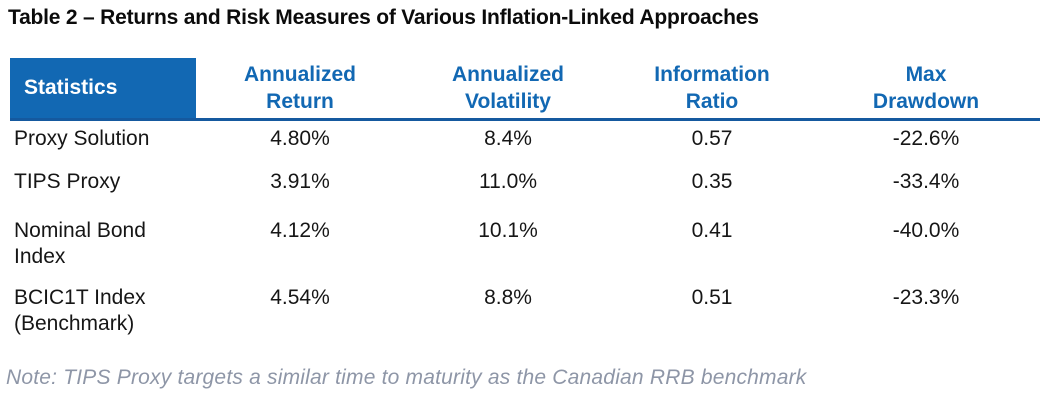  I want to click on annualized-volatility-value: 11.0%, so click(508, 181).